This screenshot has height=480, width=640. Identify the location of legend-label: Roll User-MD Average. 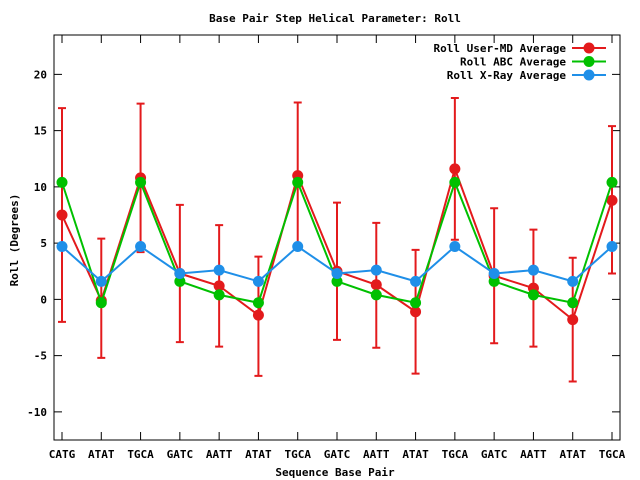
(500, 48).